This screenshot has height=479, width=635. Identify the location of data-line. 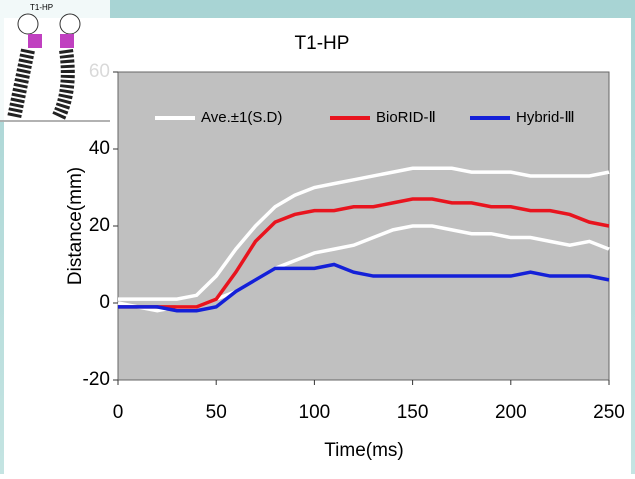
(364, 287).